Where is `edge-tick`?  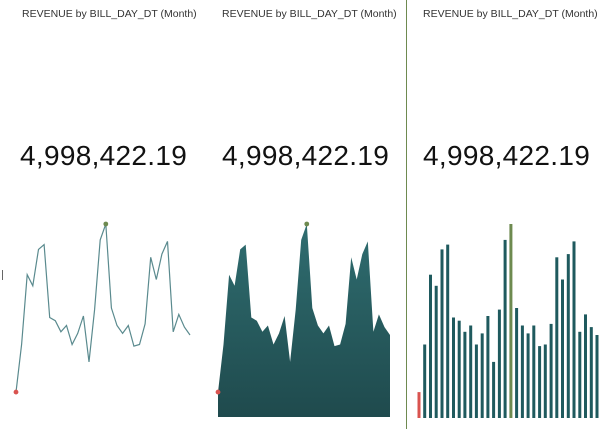
edge-tick is located at coordinates (2, 275).